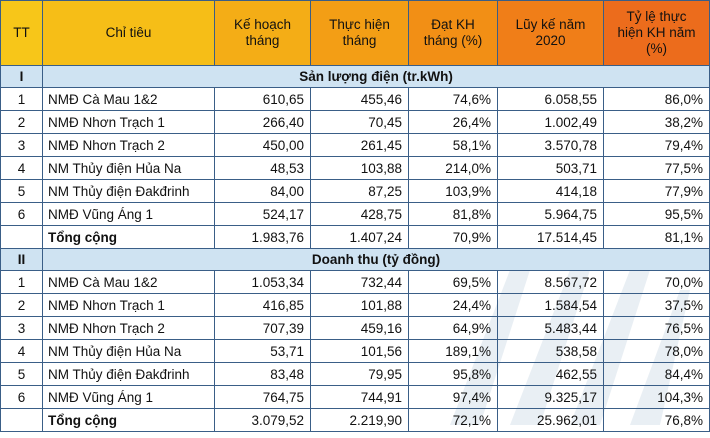 This screenshot has height=438, width=710. What do you see at coordinates (550, 191) in the screenshot?
I see `row-luy-ke: 414,18` at bounding box center [550, 191].